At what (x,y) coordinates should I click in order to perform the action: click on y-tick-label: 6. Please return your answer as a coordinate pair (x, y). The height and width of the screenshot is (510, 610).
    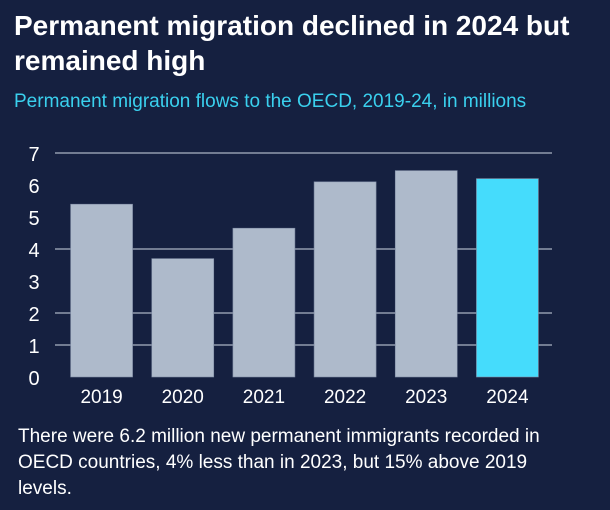
    Looking at the image, I should click on (33, 187).